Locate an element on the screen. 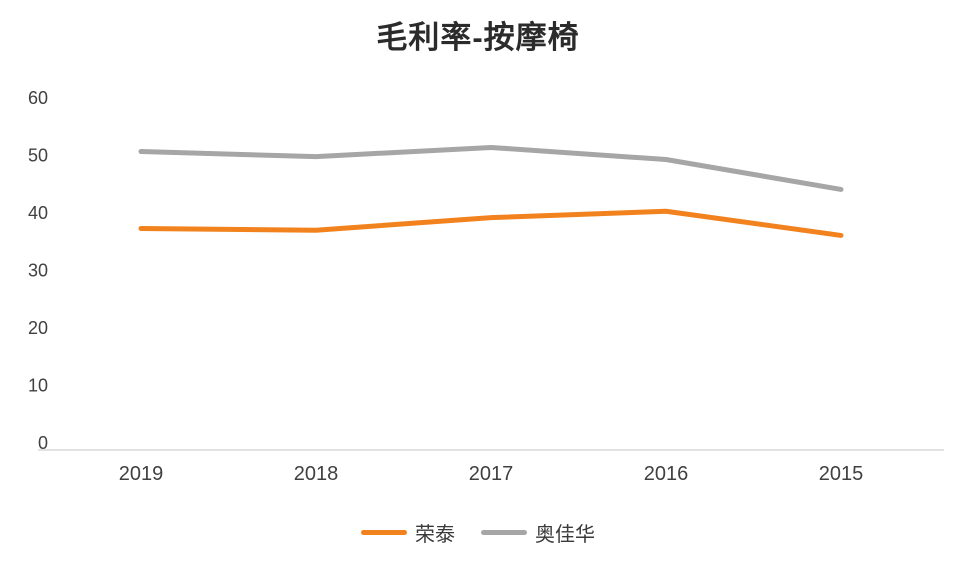 This screenshot has height=568, width=956. chart-legend: 荣泰 奥佳华 is located at coordinates (478, 532).